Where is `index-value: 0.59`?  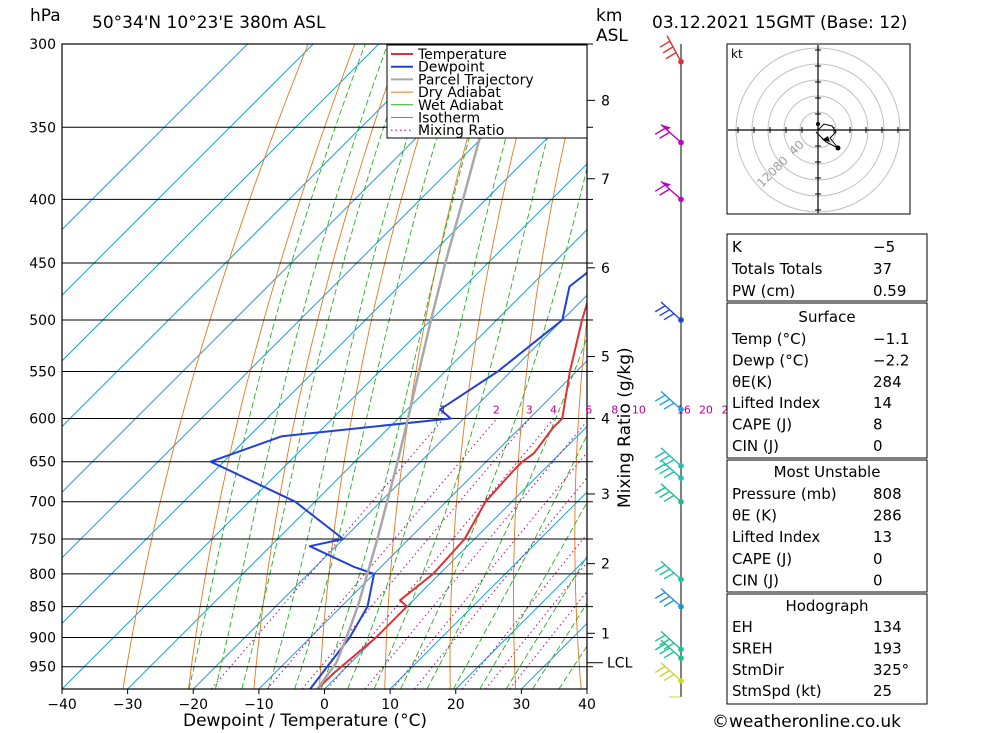 index-value: 0.59 is located at coordinates (889, 291).